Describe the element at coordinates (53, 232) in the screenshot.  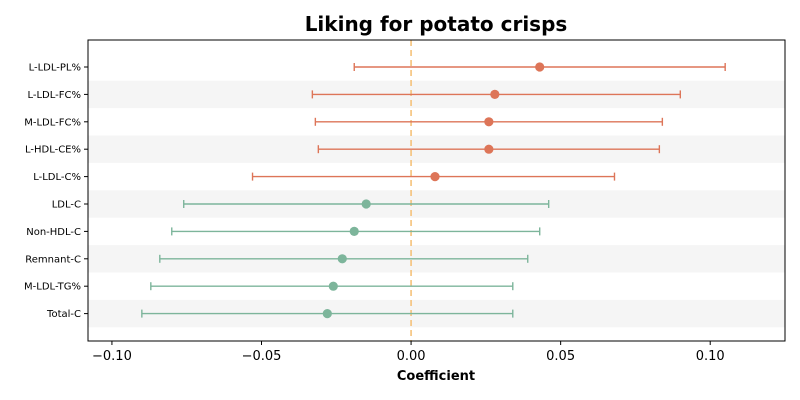
I see `y-tick-label: Non-HDL-C` at that location.